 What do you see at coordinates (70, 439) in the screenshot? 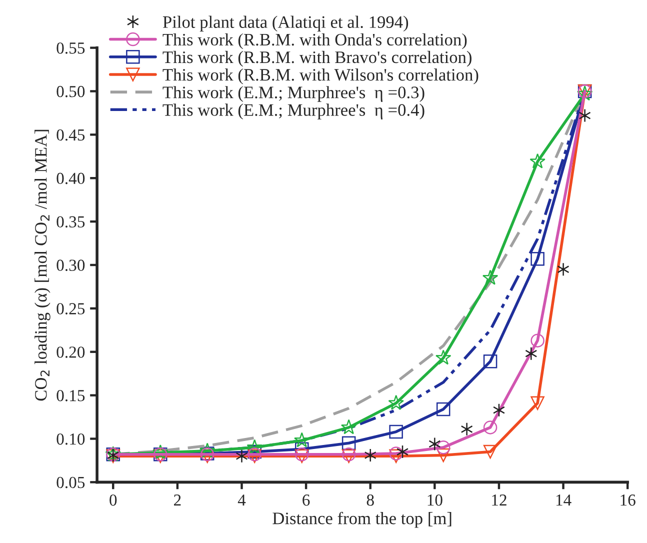
I see `y-tick-label: 0.10` at bounding box center [70, 439].